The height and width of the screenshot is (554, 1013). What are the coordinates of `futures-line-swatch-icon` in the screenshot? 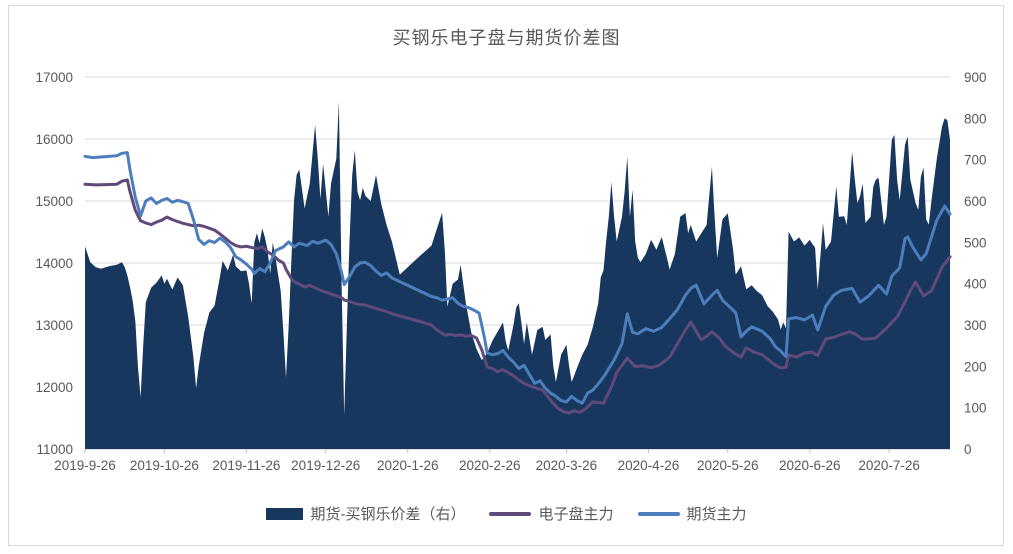 It's located at (658, 513).